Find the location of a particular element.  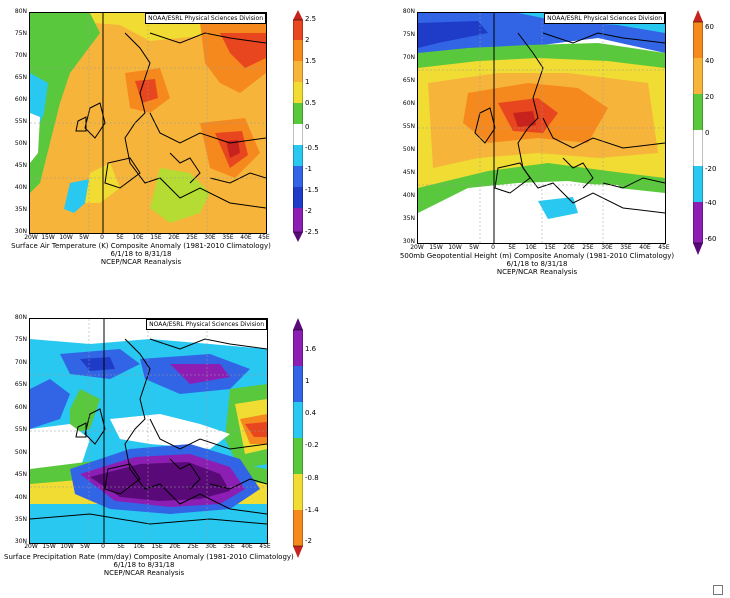

lat-label: 55N is located at coordinates (20, 121).